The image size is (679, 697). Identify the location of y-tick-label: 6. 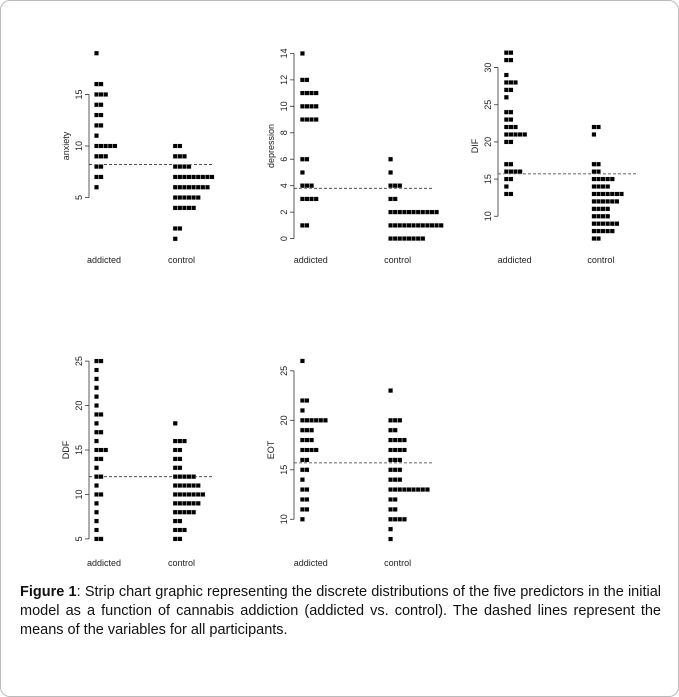
(284, 159).